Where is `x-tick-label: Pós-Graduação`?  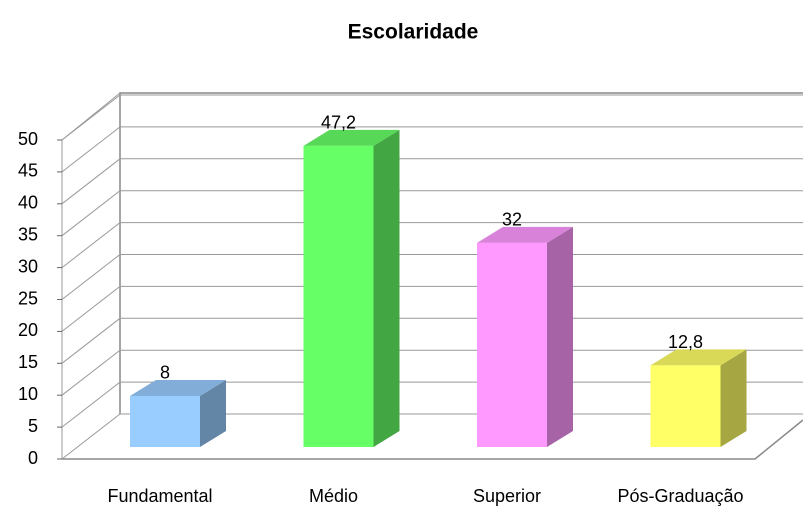 x-tick-label: Pós-Graduação is located at coordinates (680, 496).